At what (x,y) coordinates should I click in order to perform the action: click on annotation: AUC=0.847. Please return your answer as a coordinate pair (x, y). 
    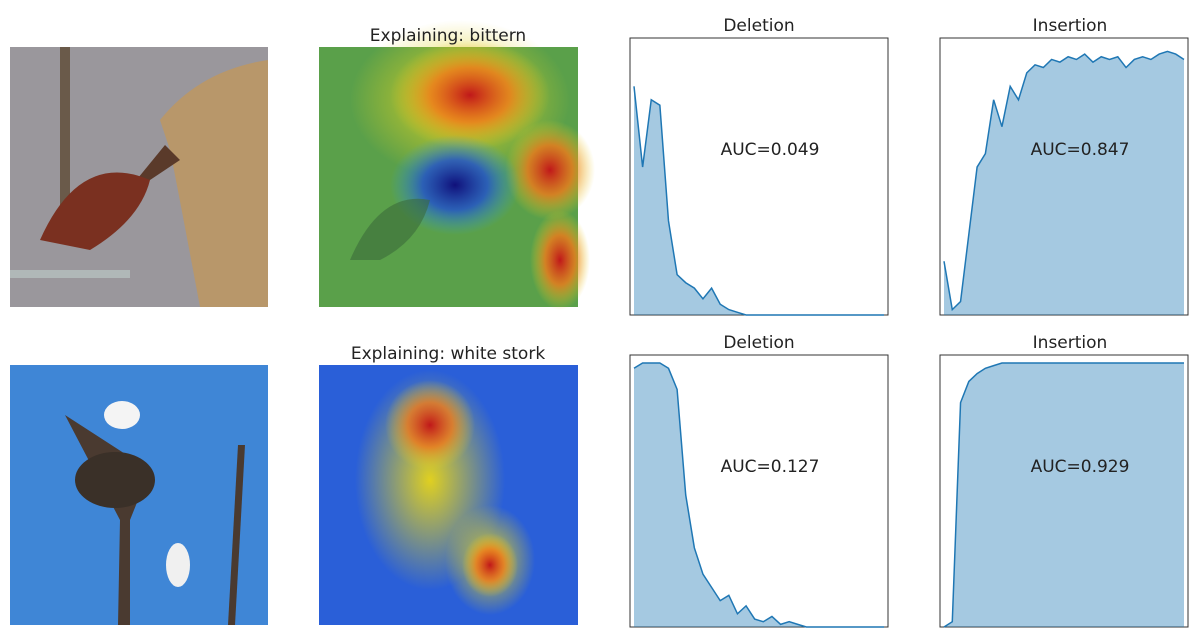
    Looking at the image, I should click on (1080, 150).